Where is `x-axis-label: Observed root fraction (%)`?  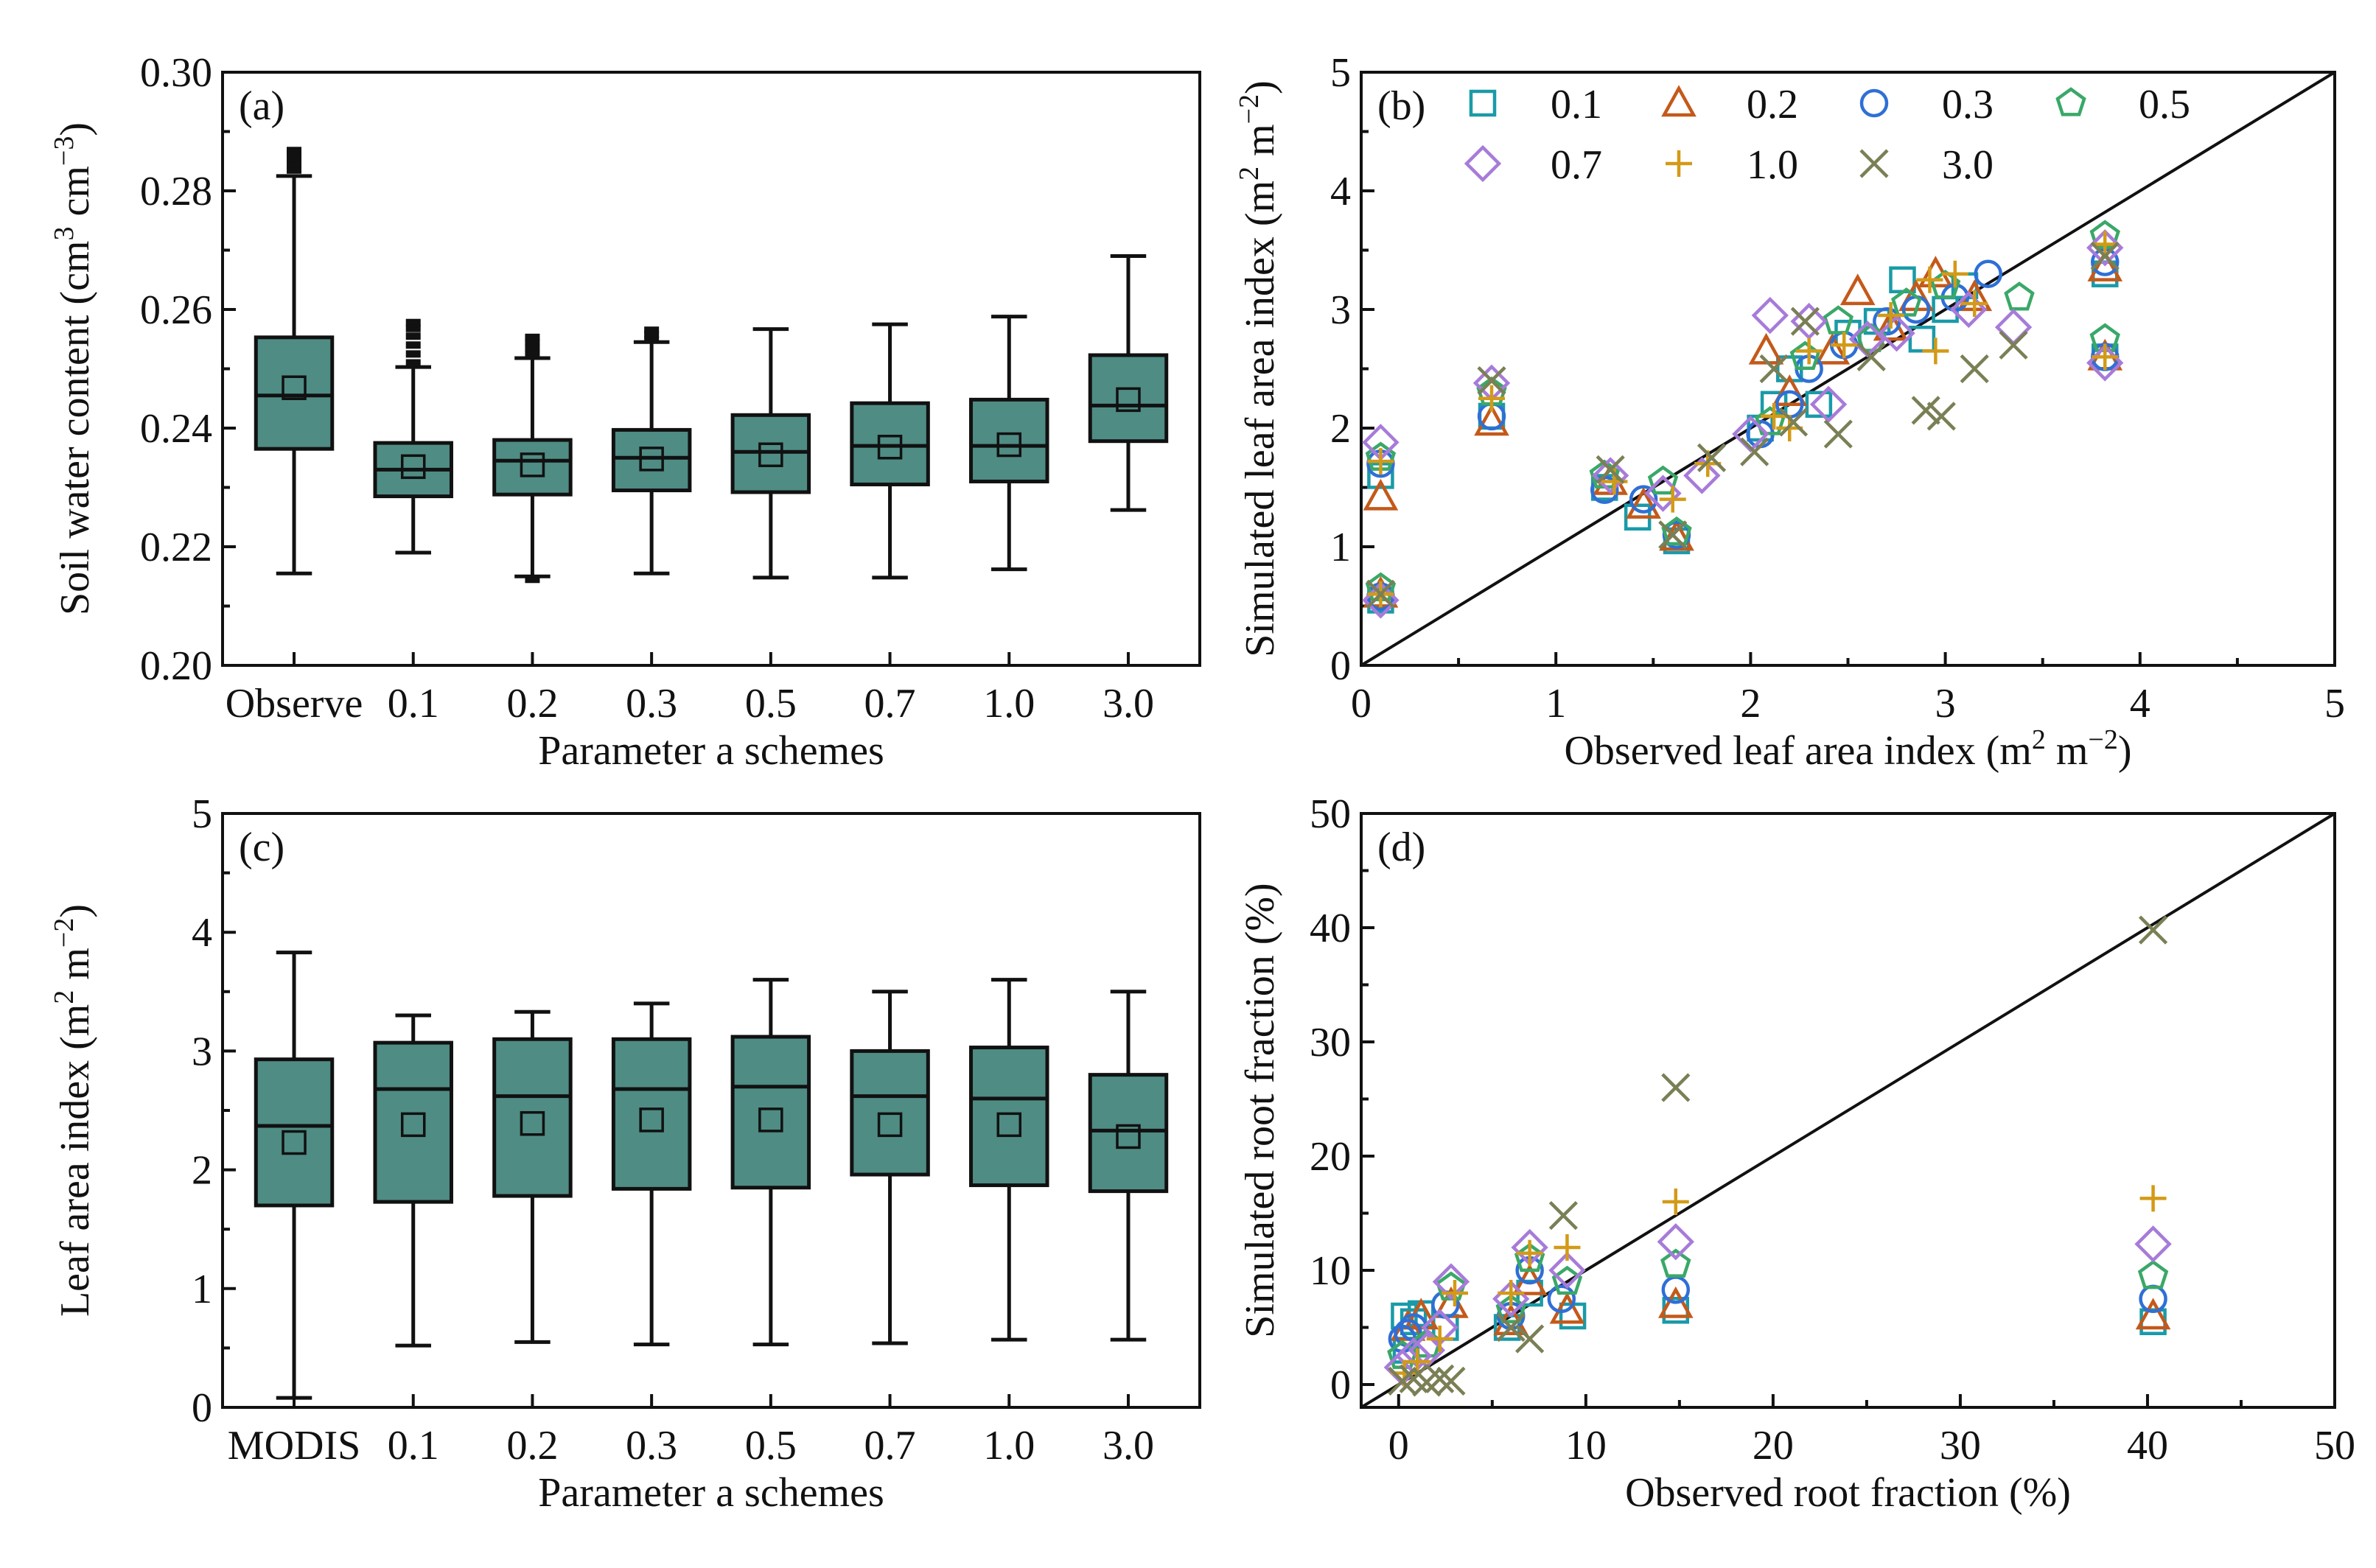
x-axis-label: Observed root fraction (%) is located at coordinates (1848, 1493).